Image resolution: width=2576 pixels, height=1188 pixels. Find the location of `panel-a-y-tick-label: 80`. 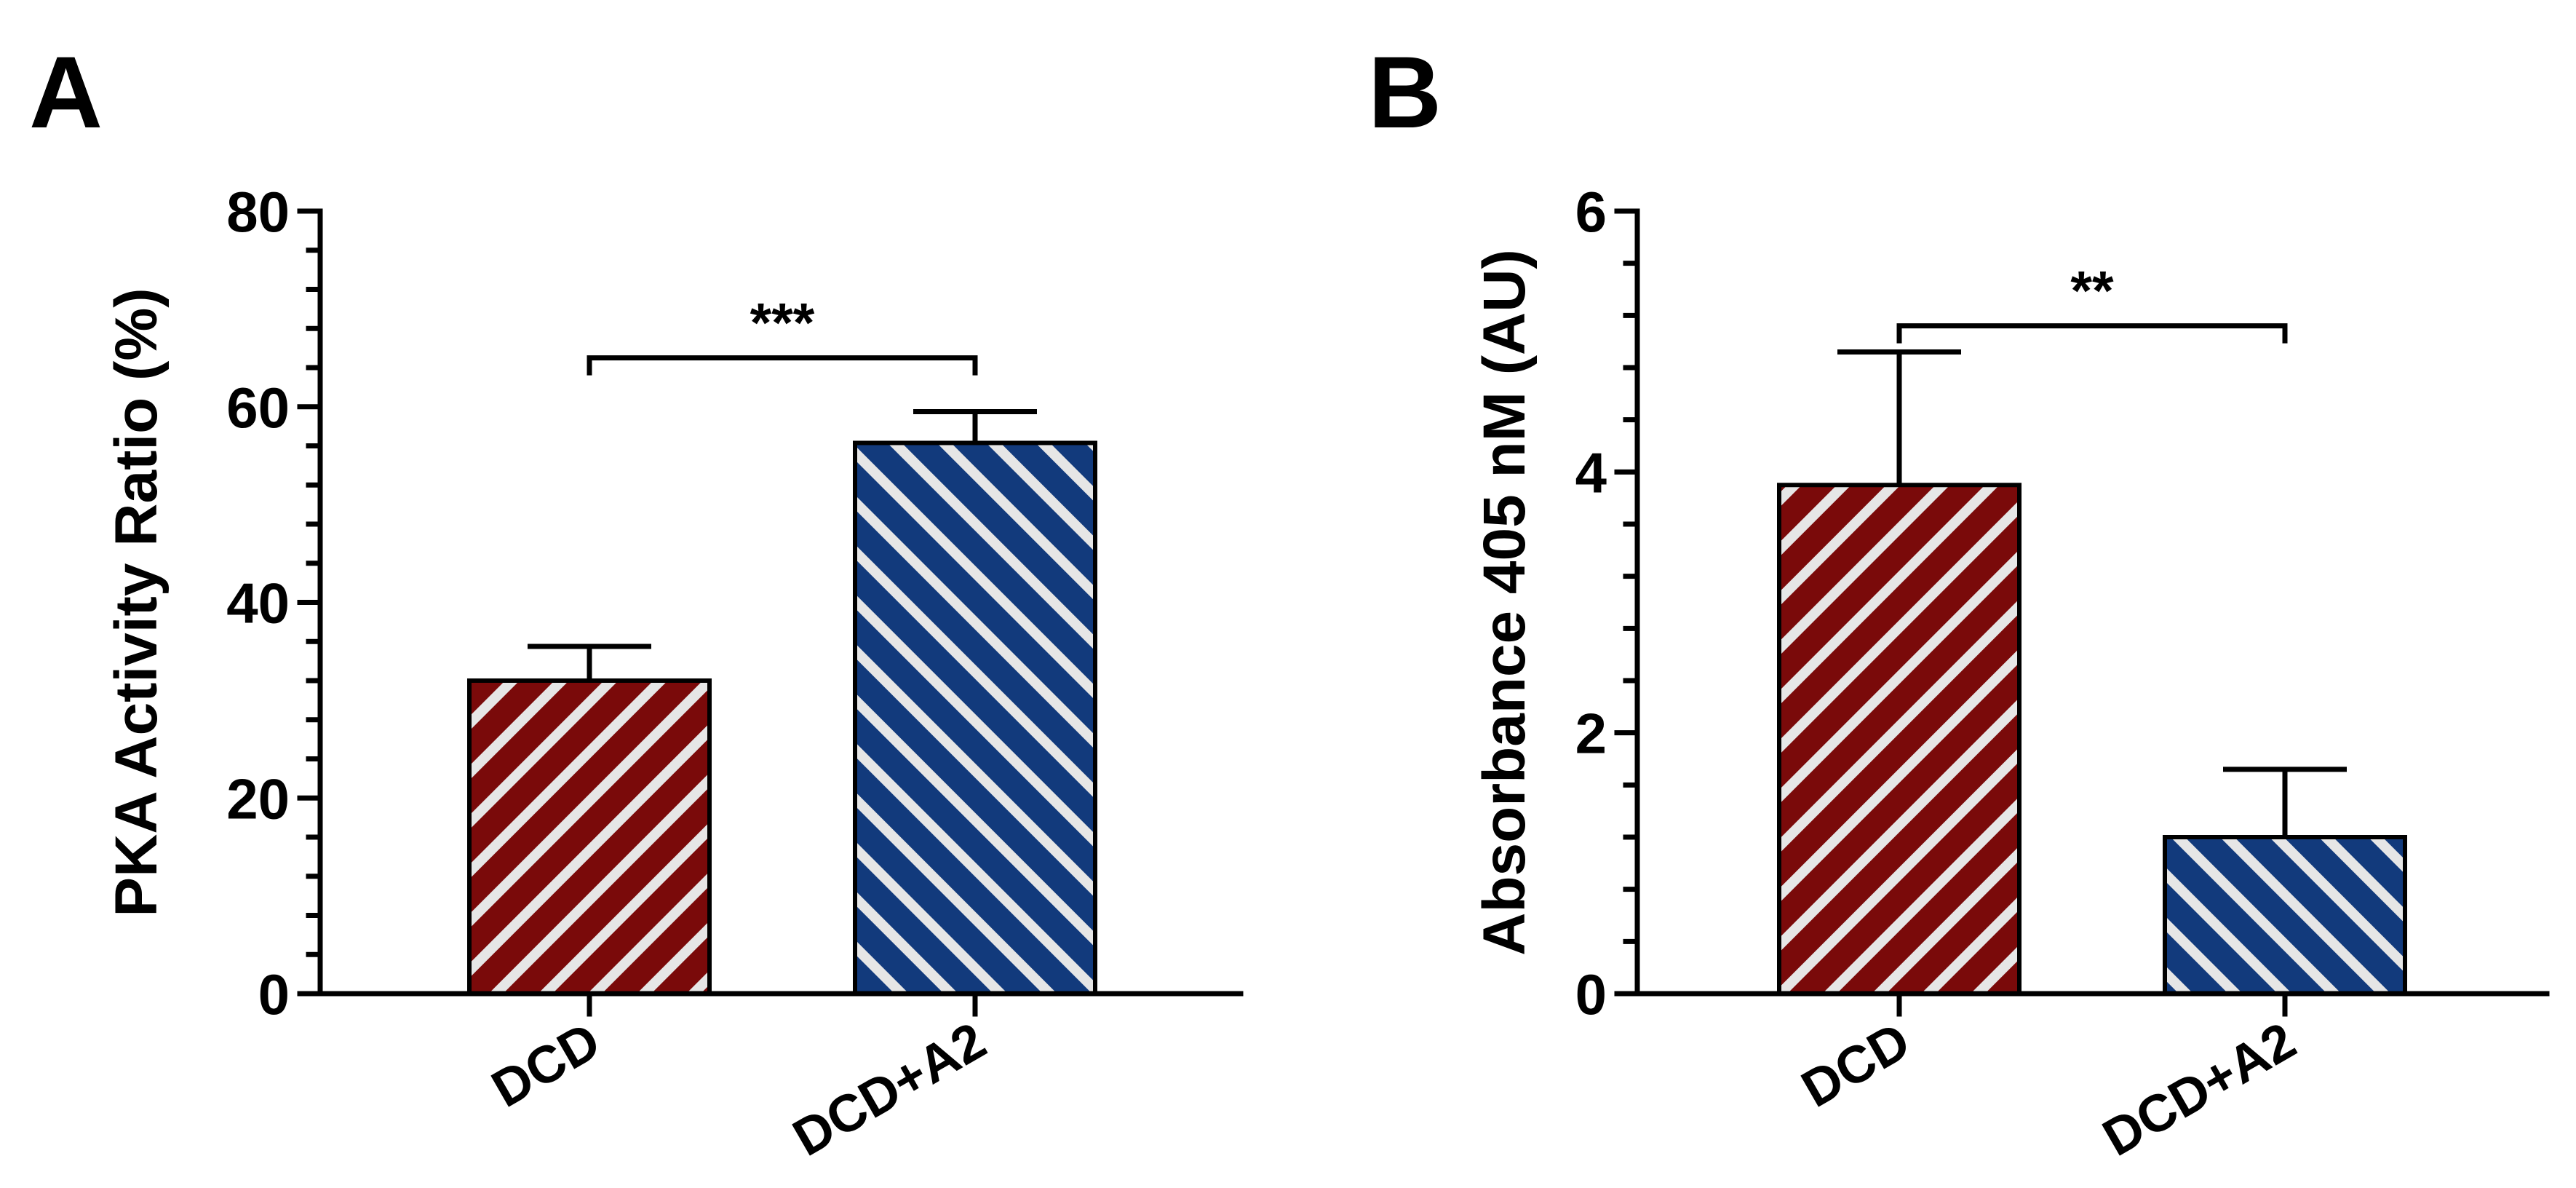

panel-a-y-tick-label: 80 is located at coordinates (258, 212).